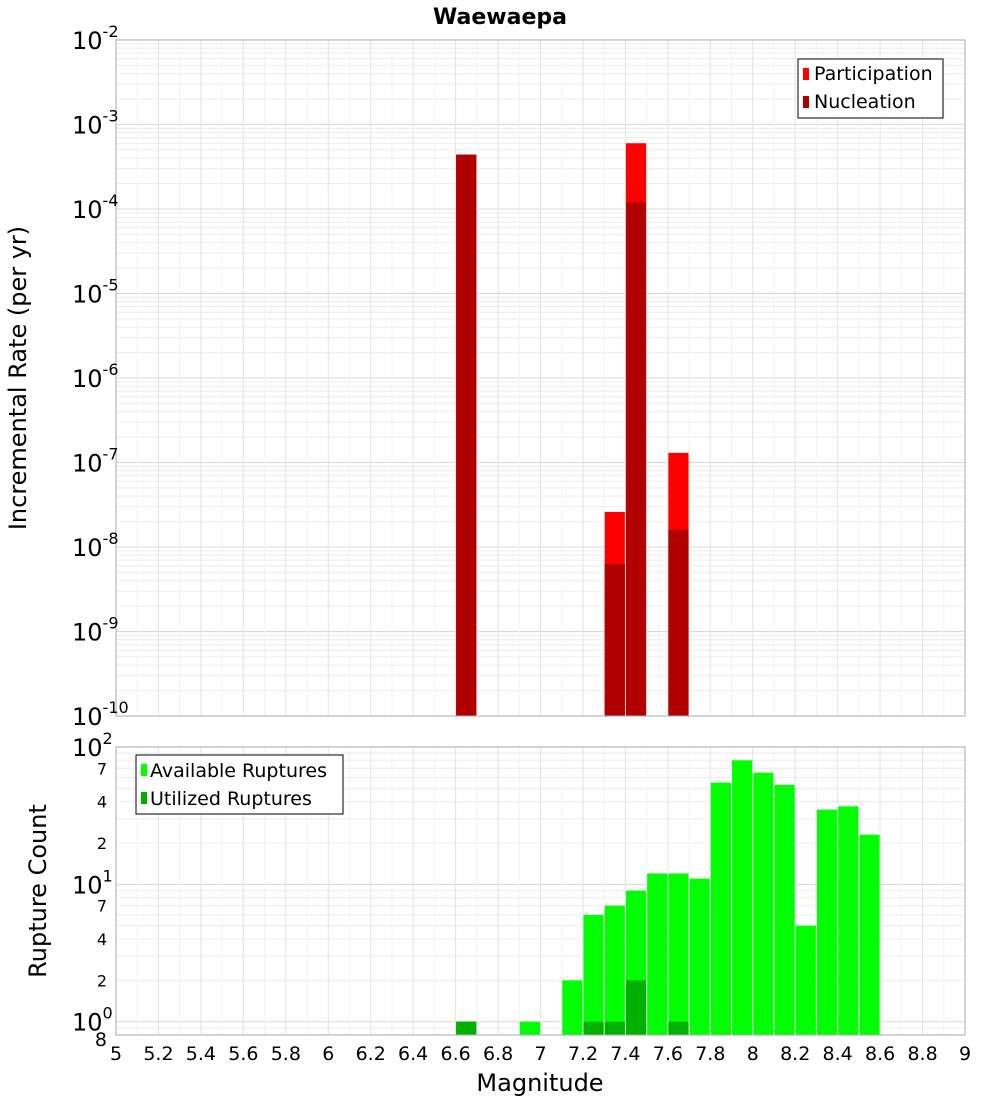 Image resolution: width=1000 pixels, height=1100 pixels. Describe the element at coordinates (92, 745) in the screenshot. I see `bottom-y-tick-label: 10²` at that location.